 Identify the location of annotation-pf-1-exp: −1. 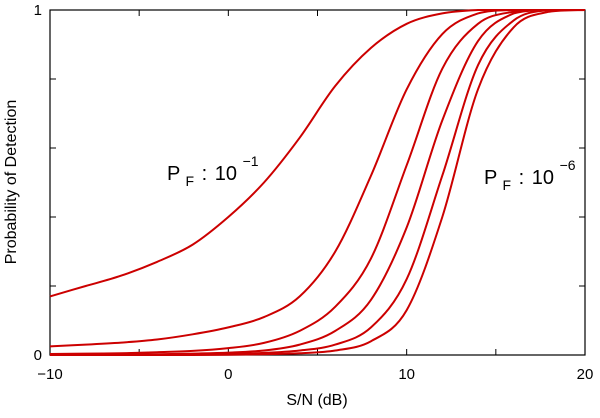
(251, 161).